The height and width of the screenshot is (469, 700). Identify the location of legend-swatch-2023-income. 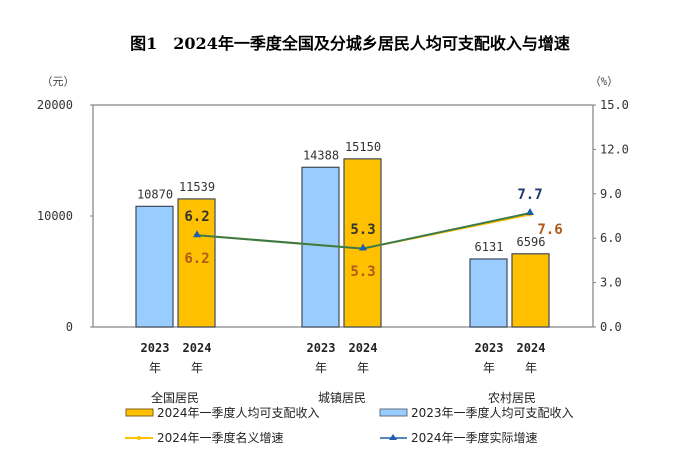
(393, 412).